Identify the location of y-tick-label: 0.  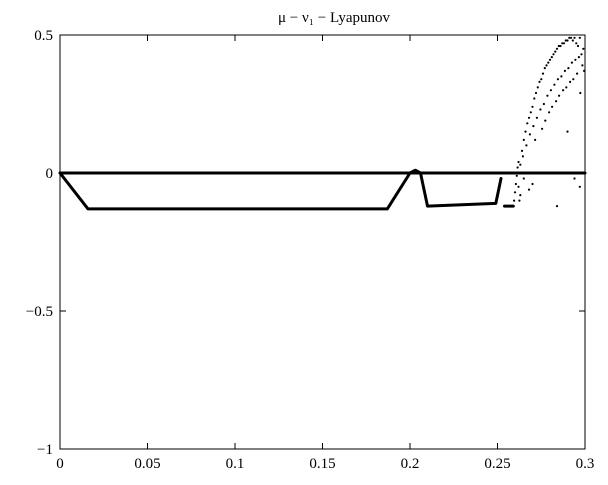
(50, 174).